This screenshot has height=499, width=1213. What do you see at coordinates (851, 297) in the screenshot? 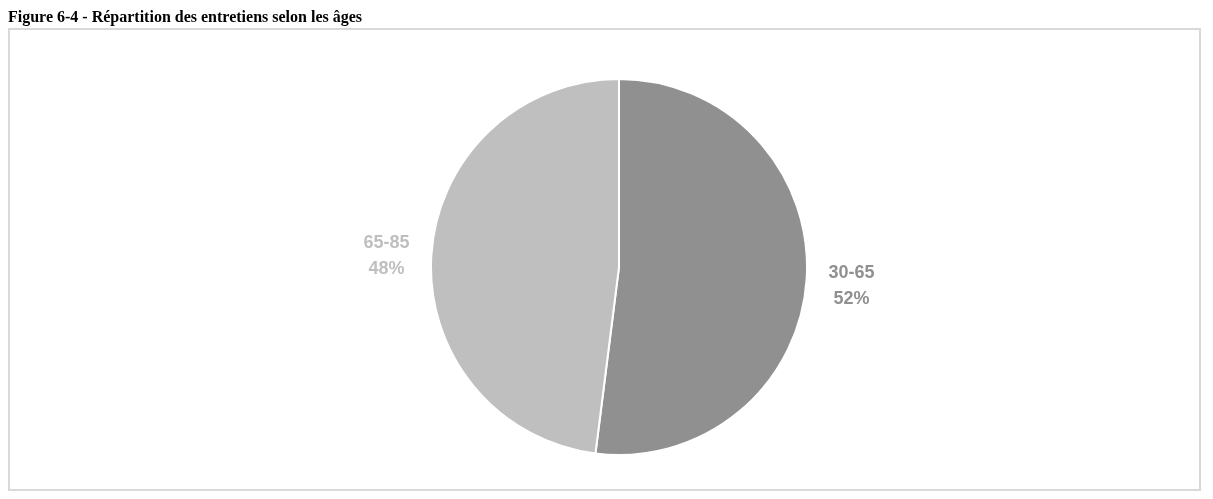
I see `data-label: 52%` at bounding box center [851, 297].